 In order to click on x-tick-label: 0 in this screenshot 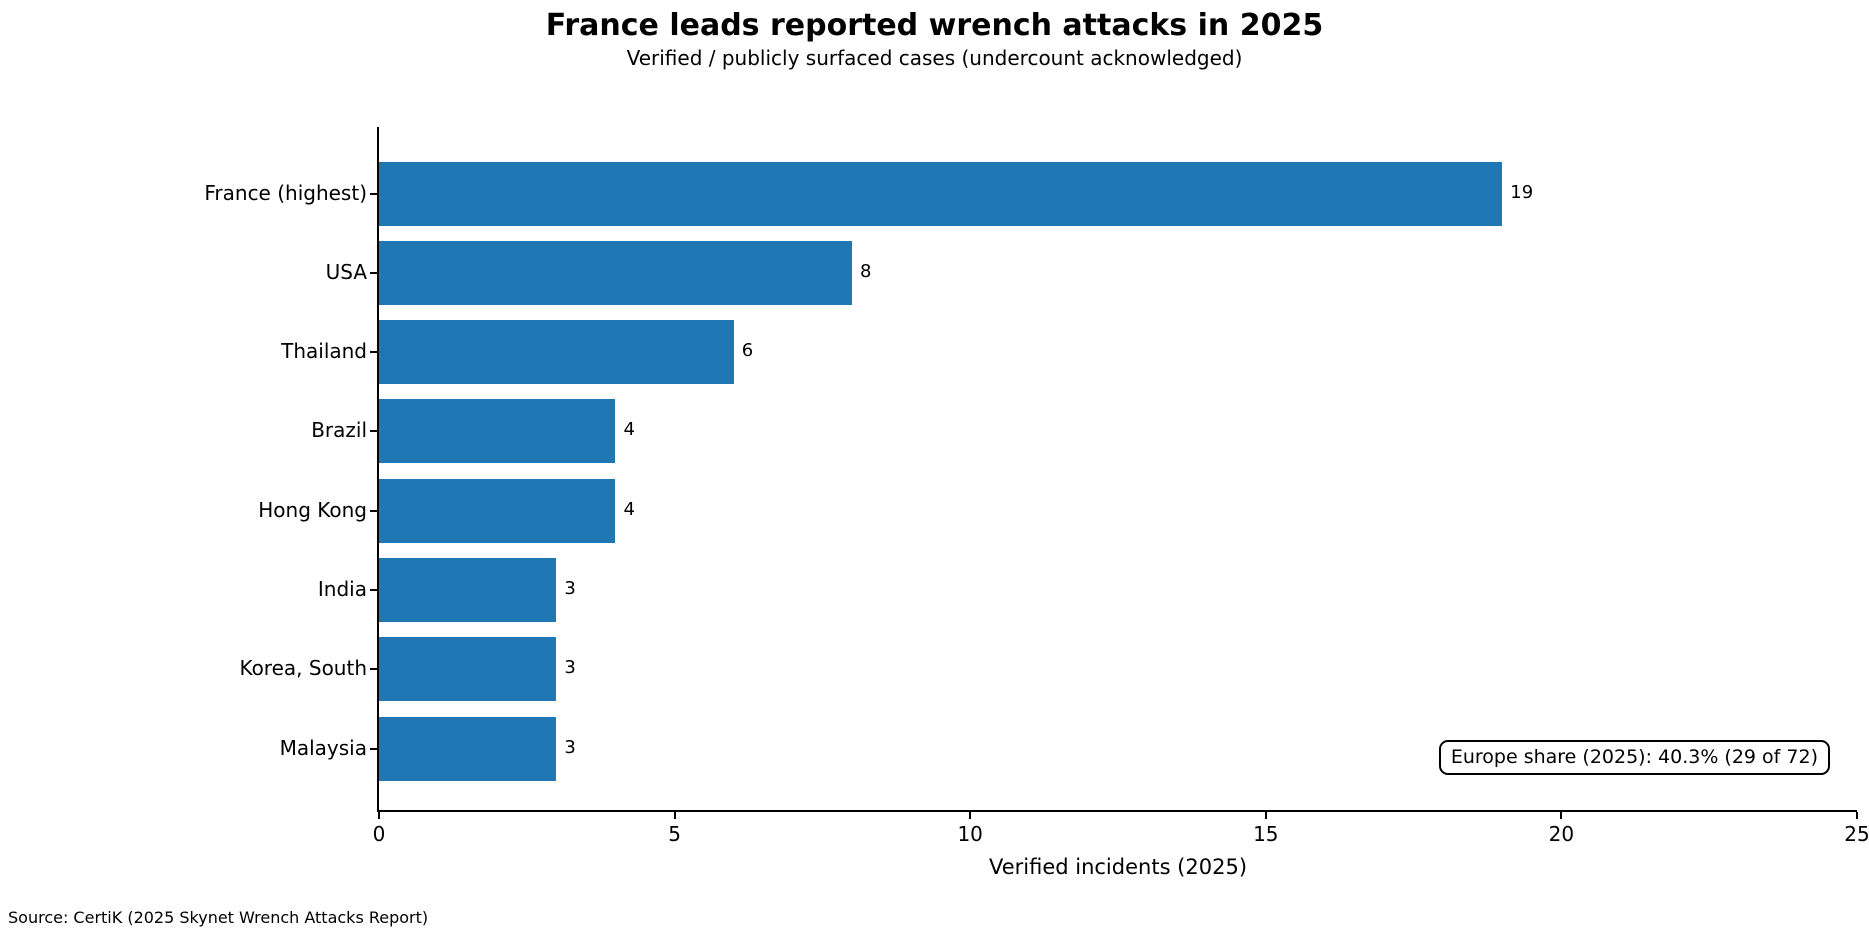, I will do `click(379, 834)`.